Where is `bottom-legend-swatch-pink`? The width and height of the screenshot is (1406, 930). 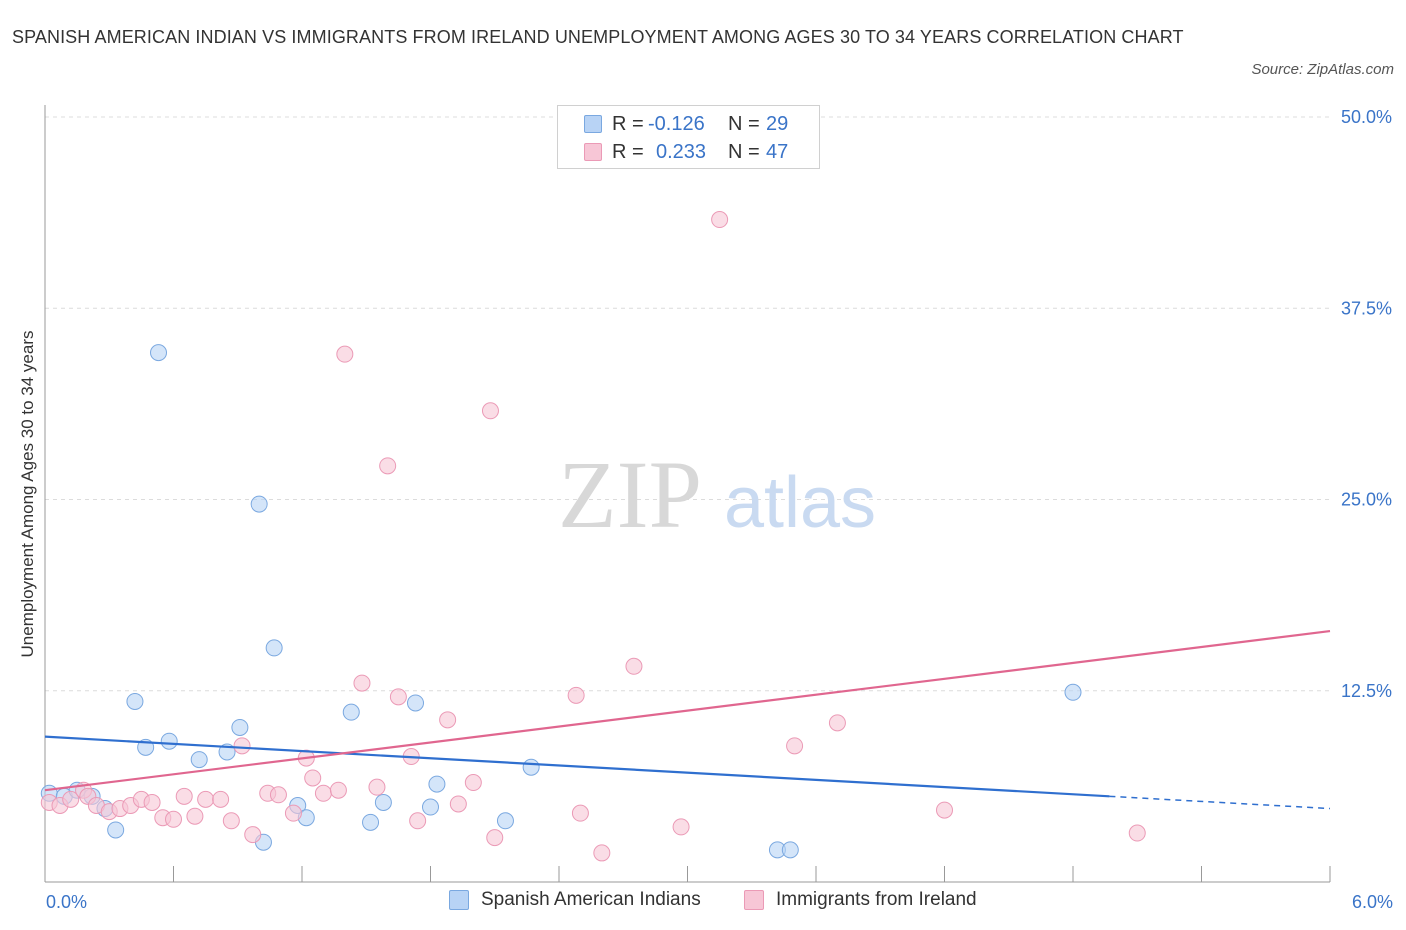 bottom-legend-swatch-pink is located at coordinates (754, 900).